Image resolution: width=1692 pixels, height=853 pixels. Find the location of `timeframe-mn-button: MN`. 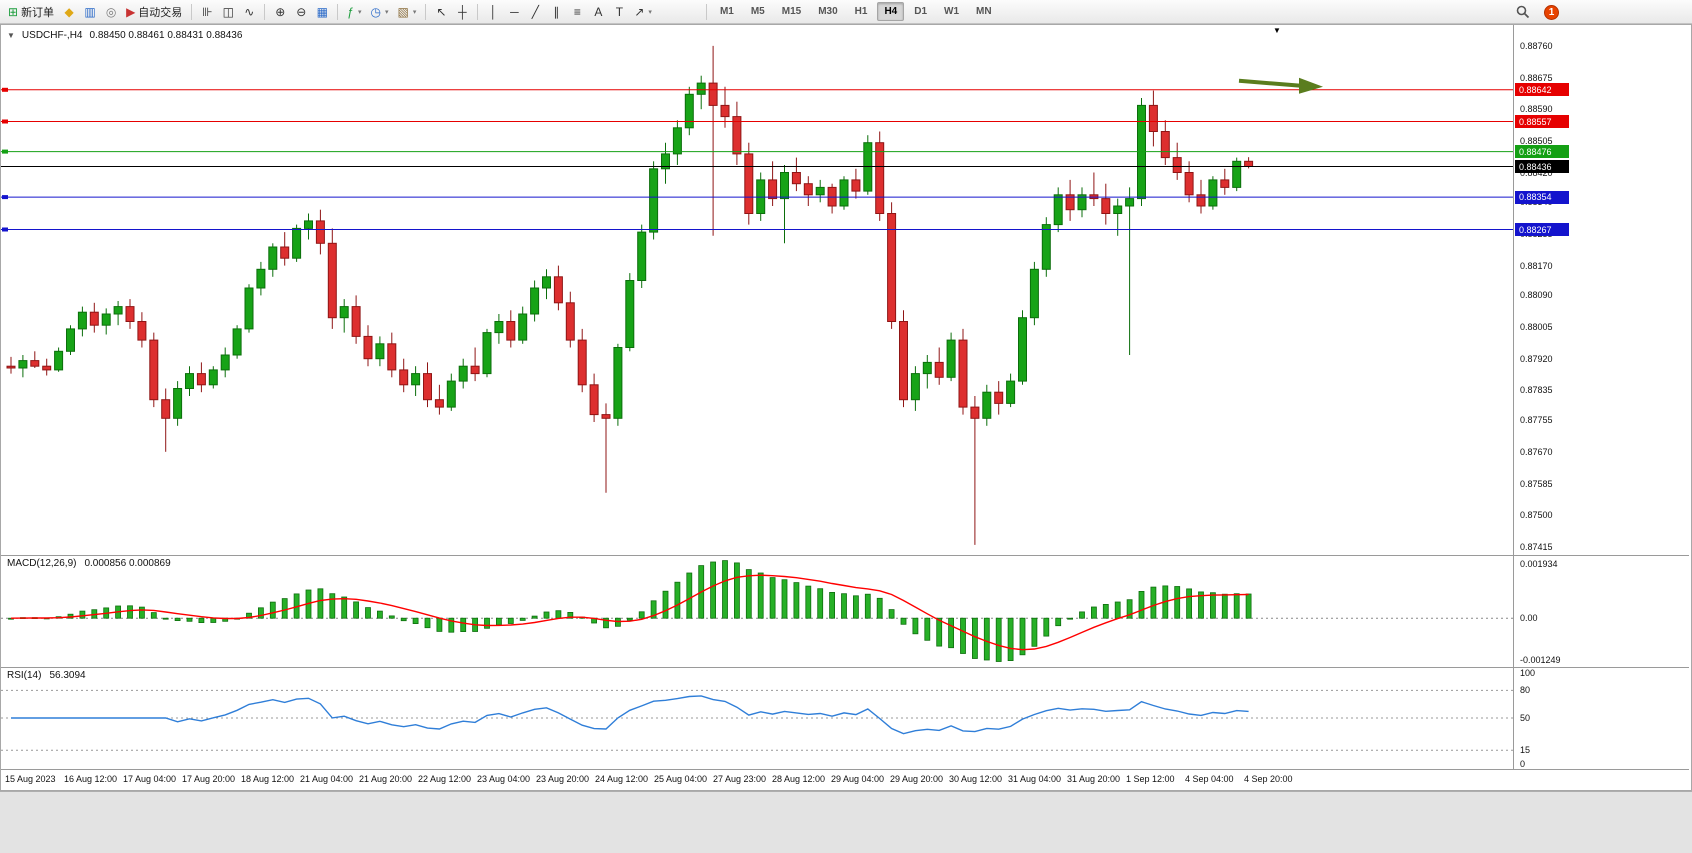

timeframe-mn-button: MN is located at coordinates (984, 11).